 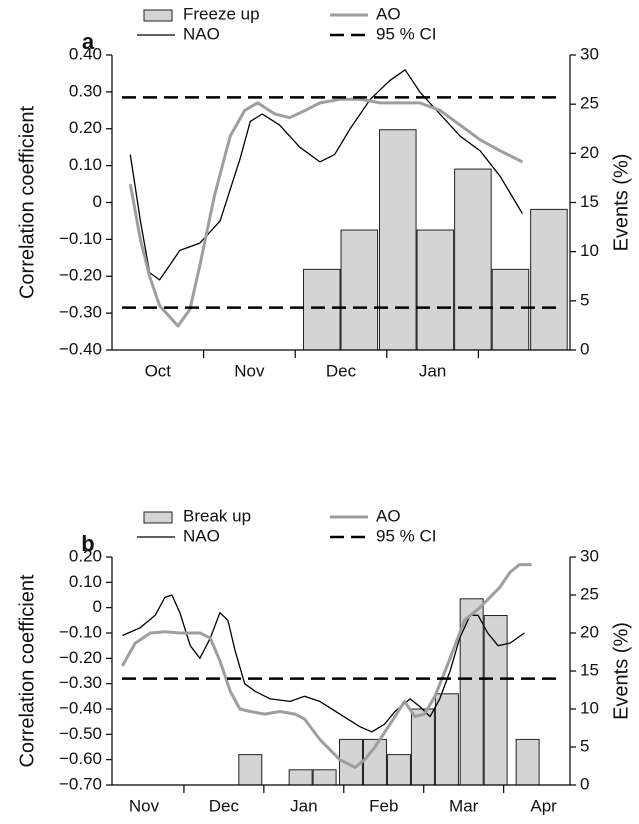 I want to click on y-tick-label: −0.60, so click(x=80, y=758).